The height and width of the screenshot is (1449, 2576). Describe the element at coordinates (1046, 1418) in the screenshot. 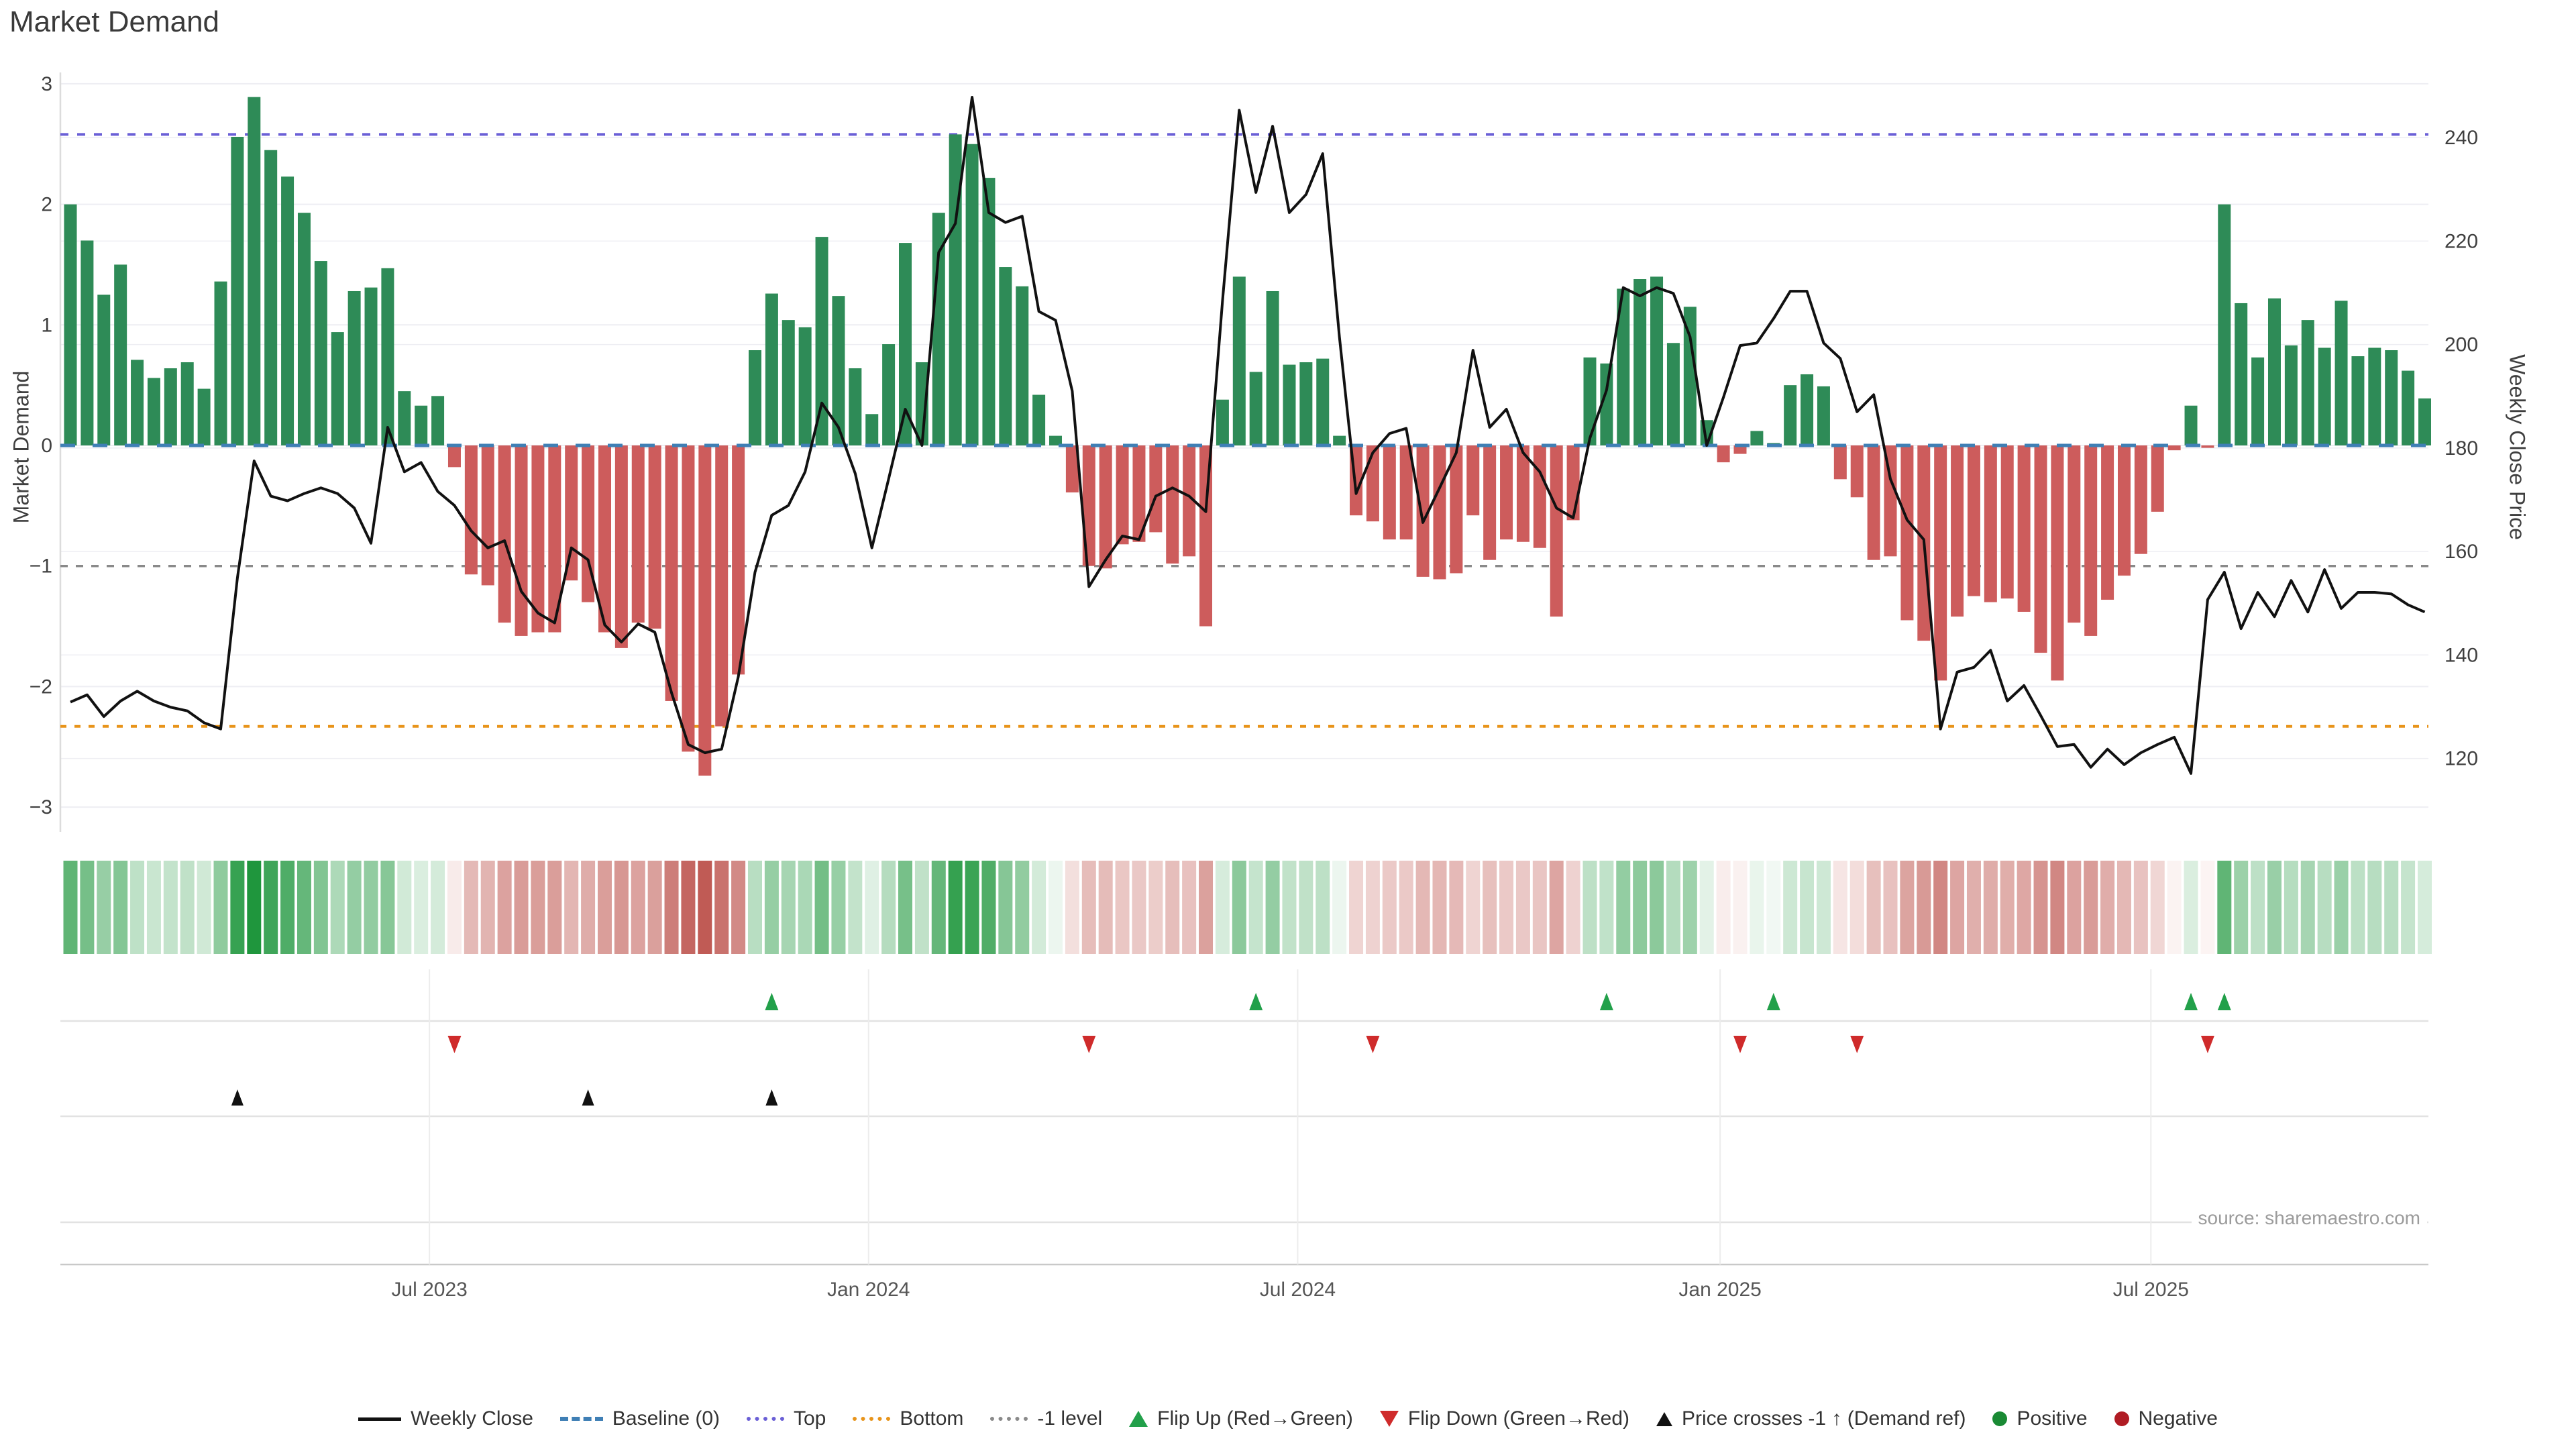

I see `legend-item: -1 level` at that location.